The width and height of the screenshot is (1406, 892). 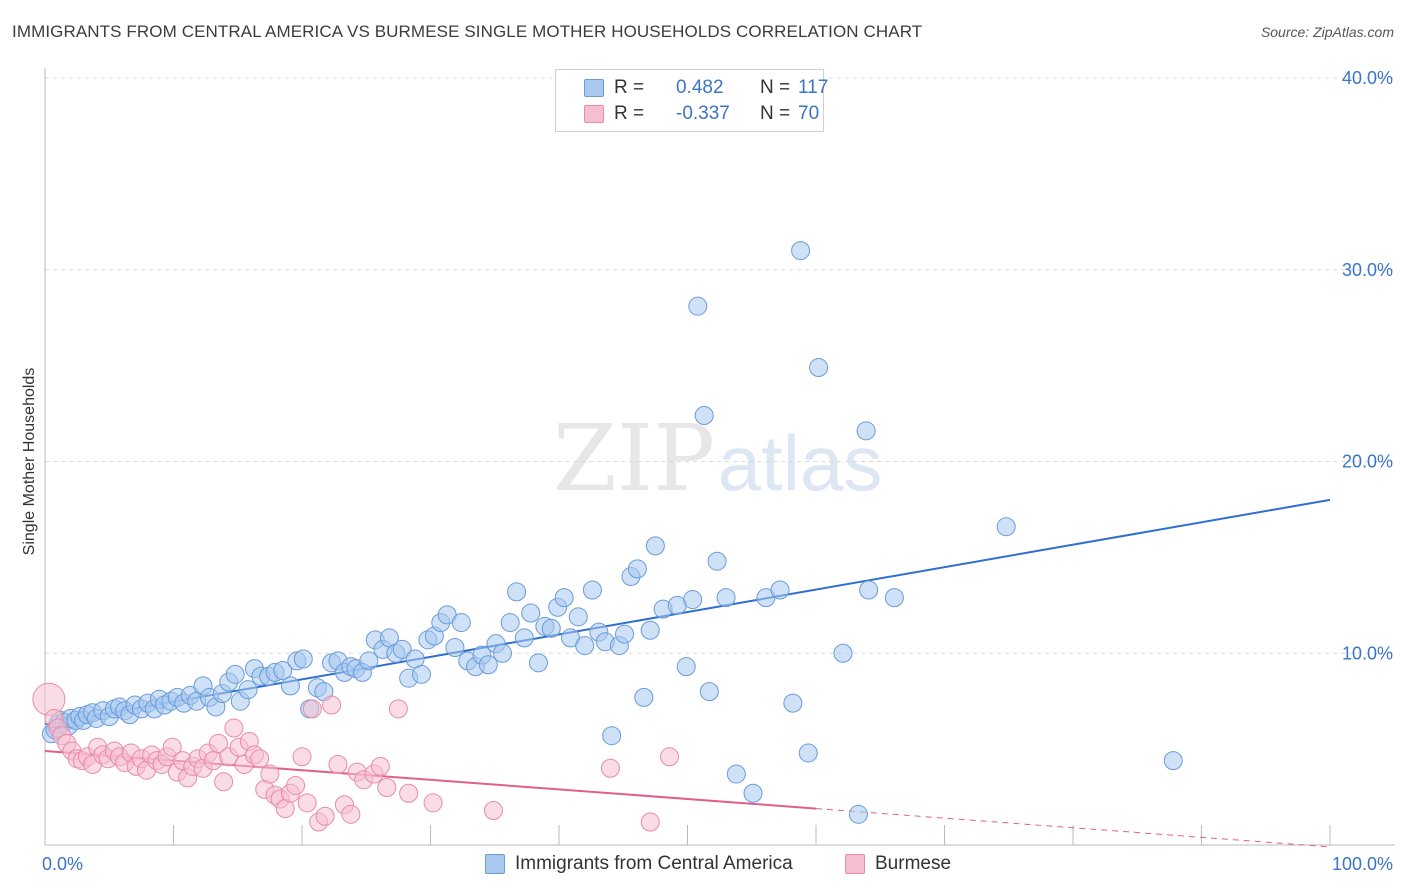 What do you see at coordinates (356, 757) in the screenshot?
I see `series-burmese` at bounding box center [356, 757].